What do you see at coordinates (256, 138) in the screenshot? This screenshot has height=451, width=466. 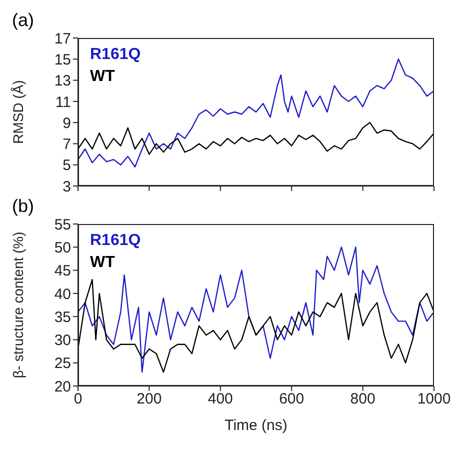 I see `line-series` at bounding box center [256, 138].